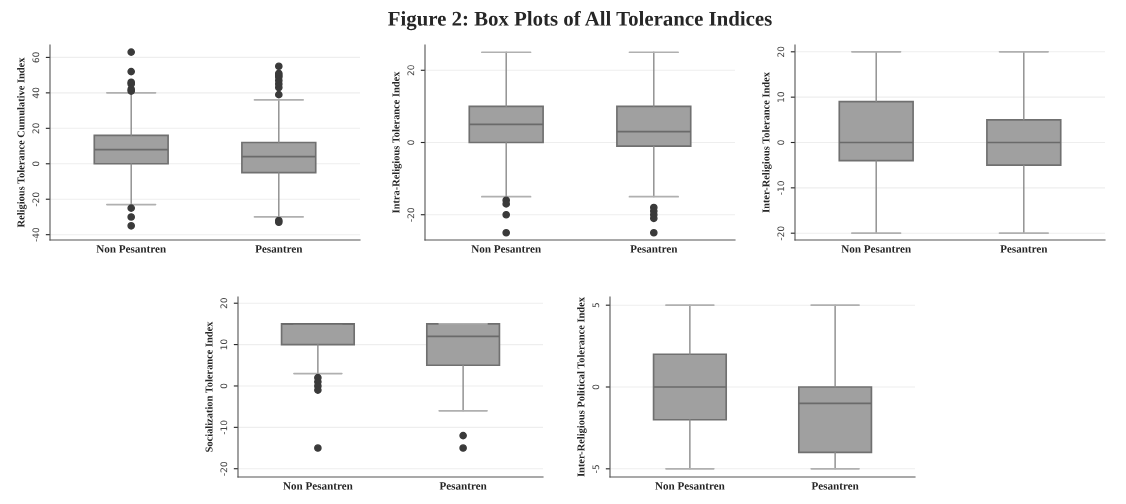  What do you see at coordinates (580, 20) in the screenshot?
I see `chart-title: Figure 2: Box Plots of All Tolerance Indices` at bounding box center [580, 20].